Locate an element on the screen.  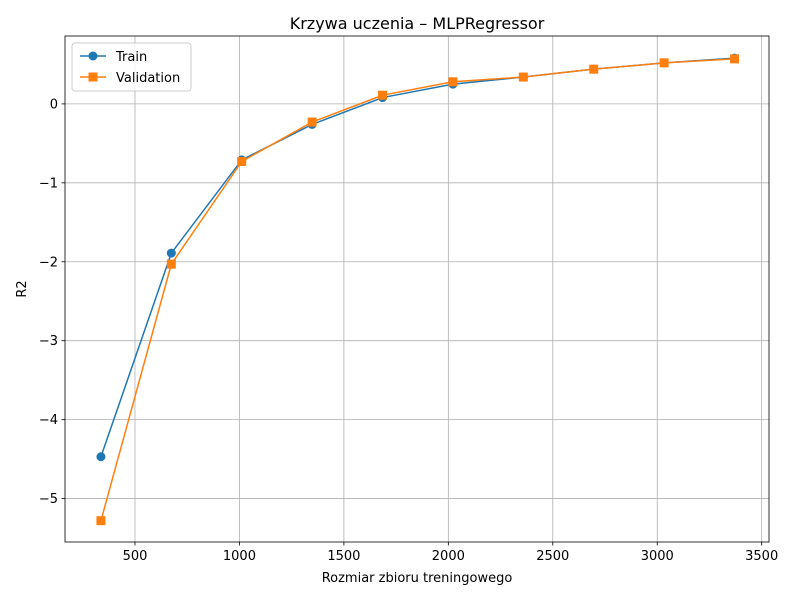
y-tick-label: −1 is located at coordinates (48, 183).